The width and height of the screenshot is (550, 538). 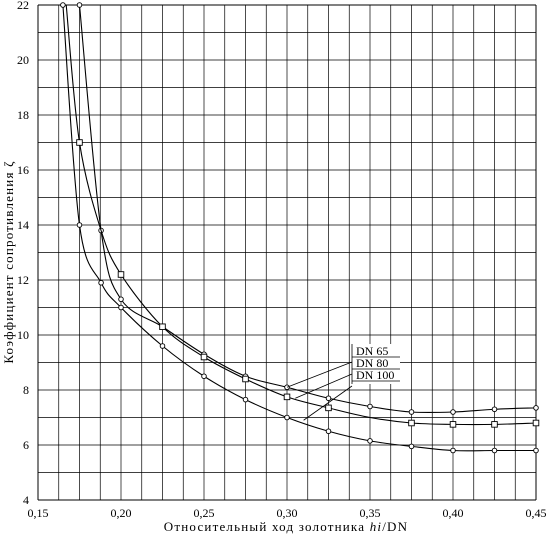 I want to click on y-tick-label: 14, so click(x=23, y=225).